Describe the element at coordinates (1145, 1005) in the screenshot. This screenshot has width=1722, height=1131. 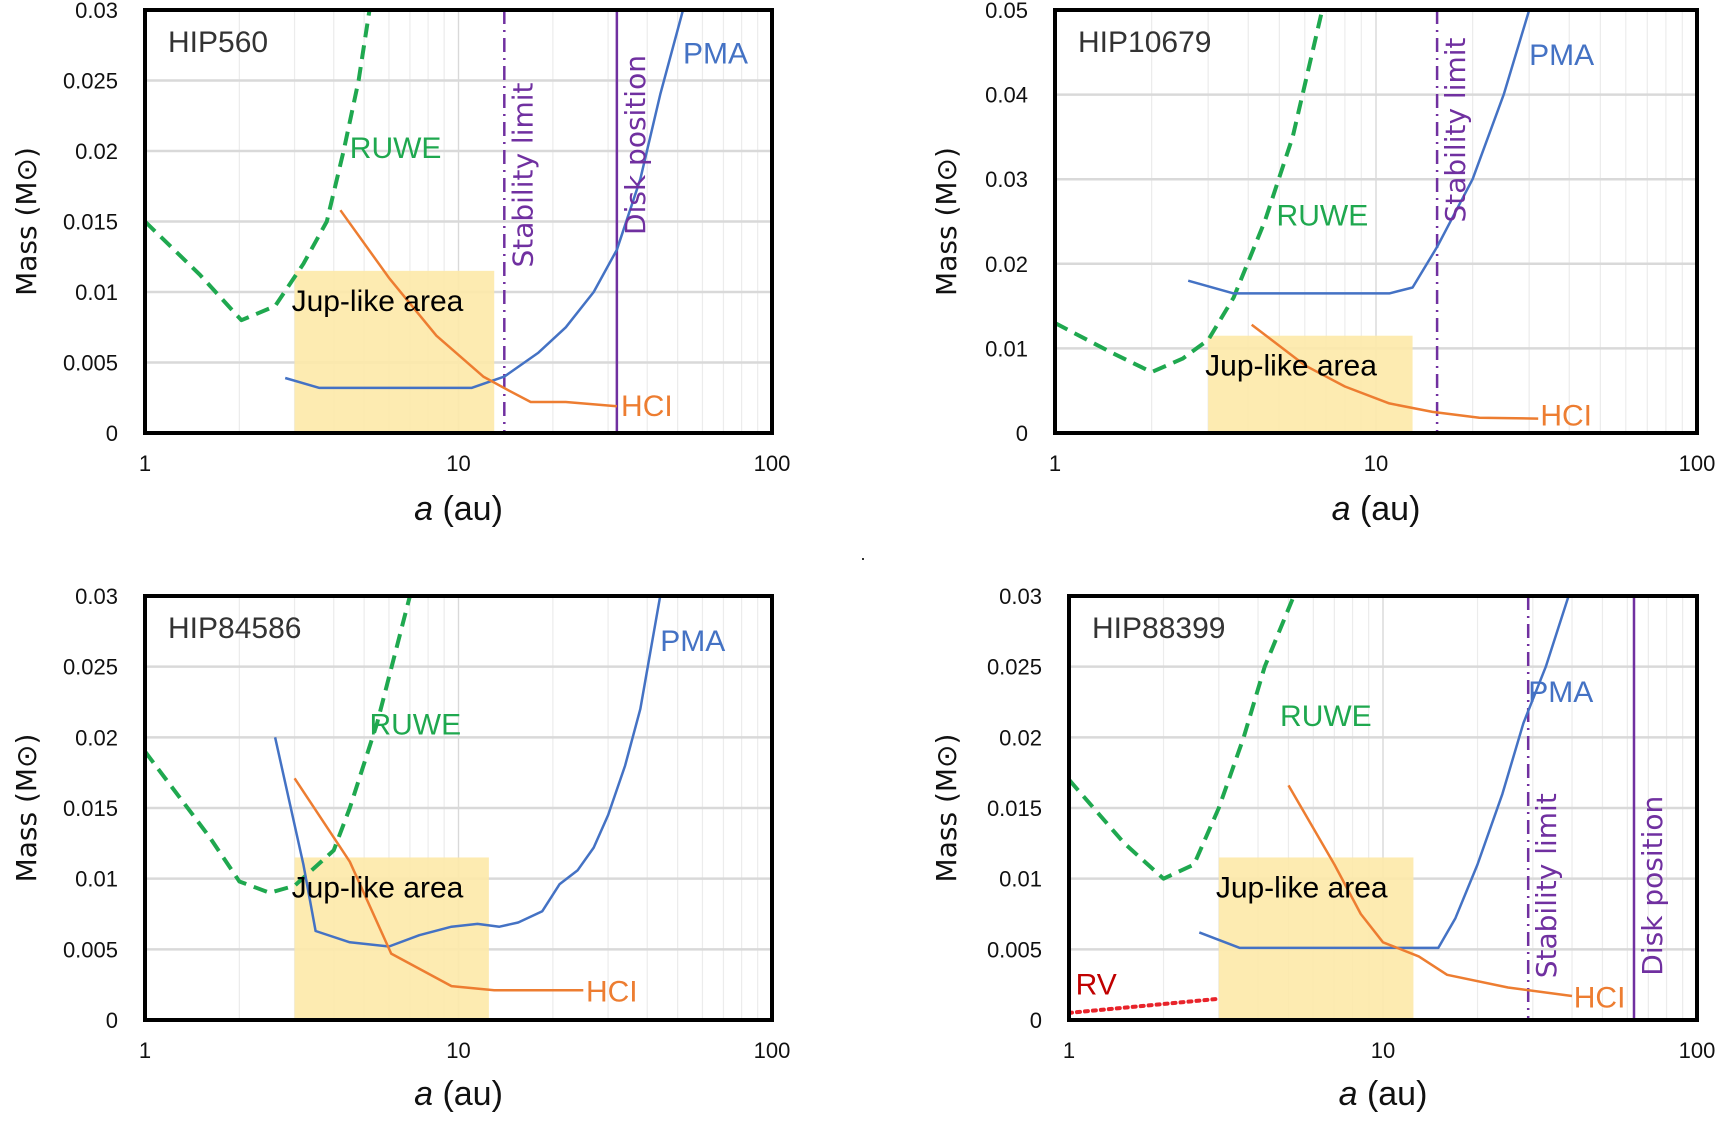
I see `series-rv` at that location.